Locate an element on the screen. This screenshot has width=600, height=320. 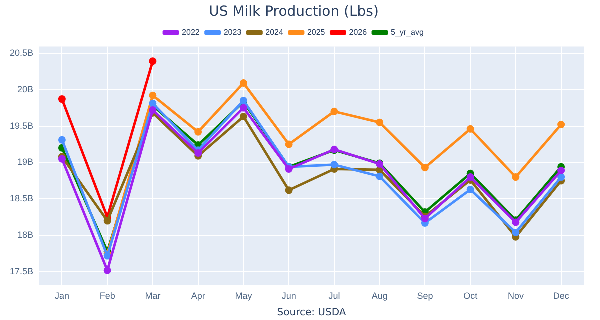
x-tick-label: May is located at coordinates (244, 296).